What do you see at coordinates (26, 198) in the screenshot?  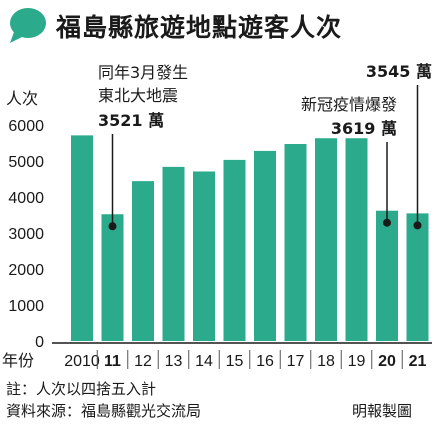 I see `y-tick-label: 4000` at bounding box center [26, 198].